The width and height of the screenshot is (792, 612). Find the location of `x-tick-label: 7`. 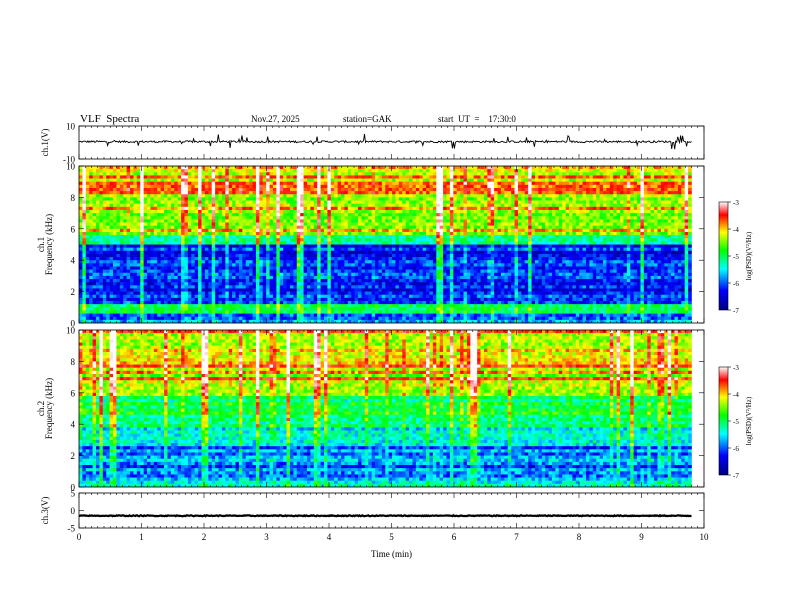

x-tick-label: 7 is located at coordinates (516, 537).